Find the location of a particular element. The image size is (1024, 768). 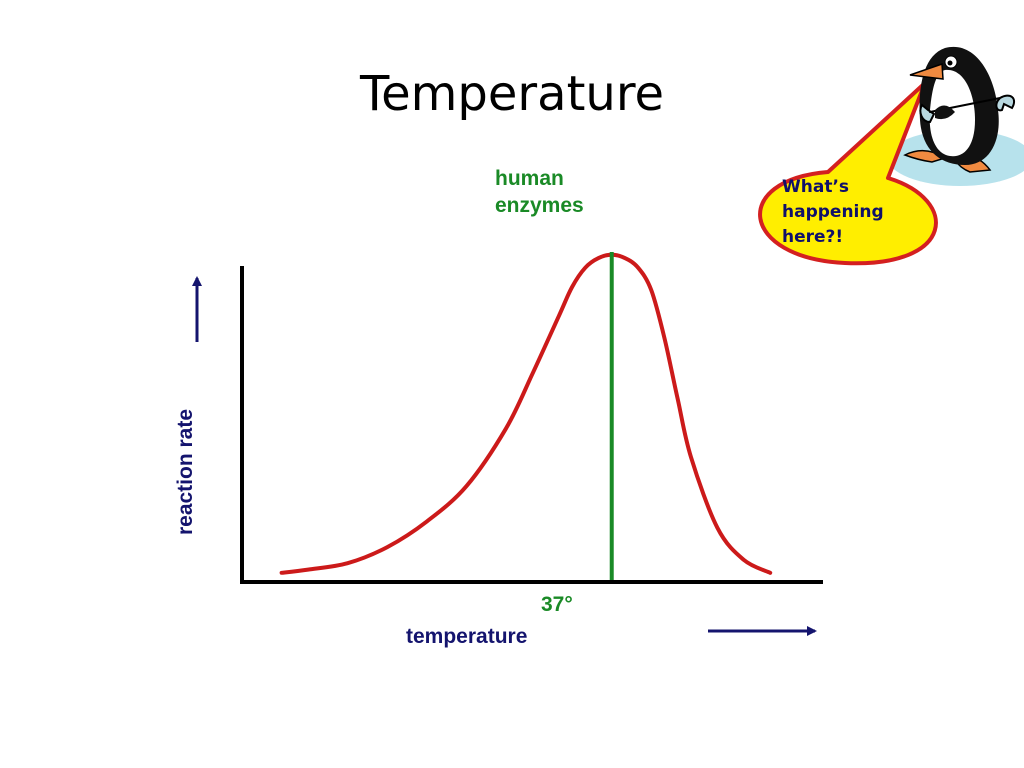

wrench-icon is located at coordinates (967, 109).